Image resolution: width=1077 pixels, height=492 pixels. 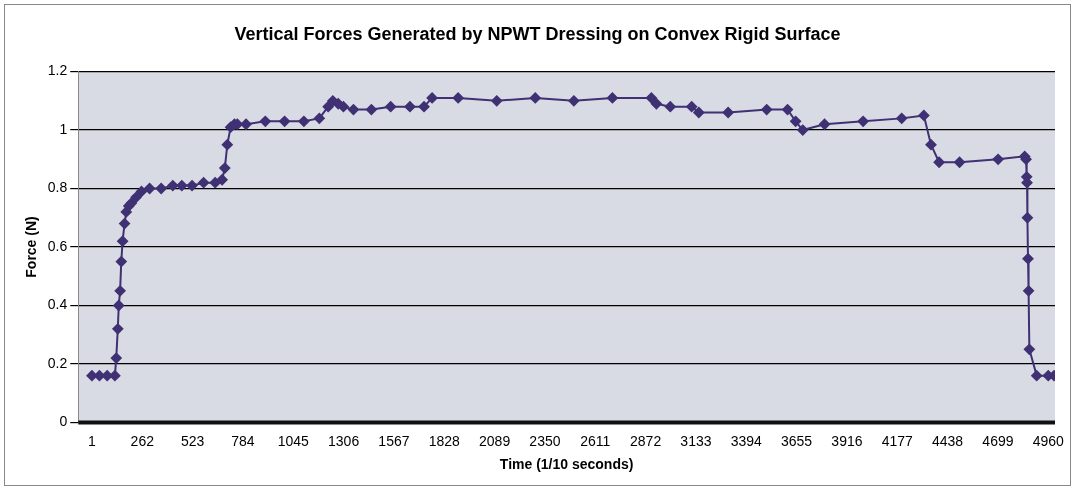 I want to click on x-tick-label: 1306, so click(x=344, y=440).